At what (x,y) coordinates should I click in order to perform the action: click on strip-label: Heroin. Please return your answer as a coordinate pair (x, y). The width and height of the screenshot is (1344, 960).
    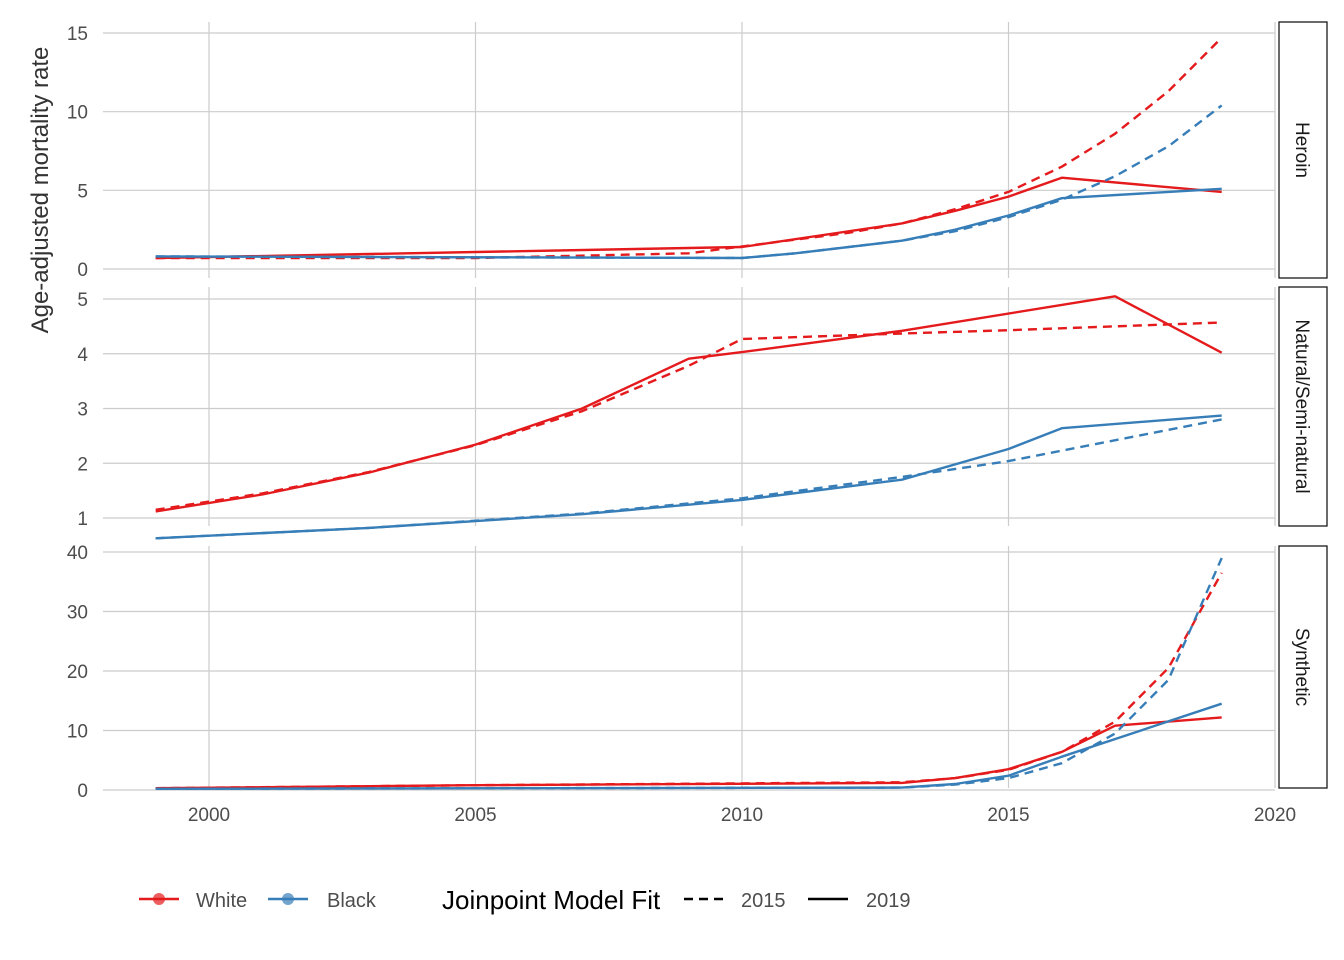
    Looking at the image, I should click on (1301, 150).